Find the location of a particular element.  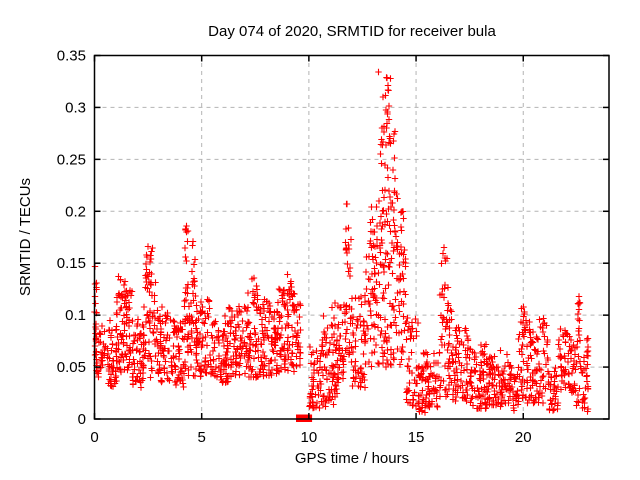

y-tick-label: 0.05 is located at coordinates (71, 367).